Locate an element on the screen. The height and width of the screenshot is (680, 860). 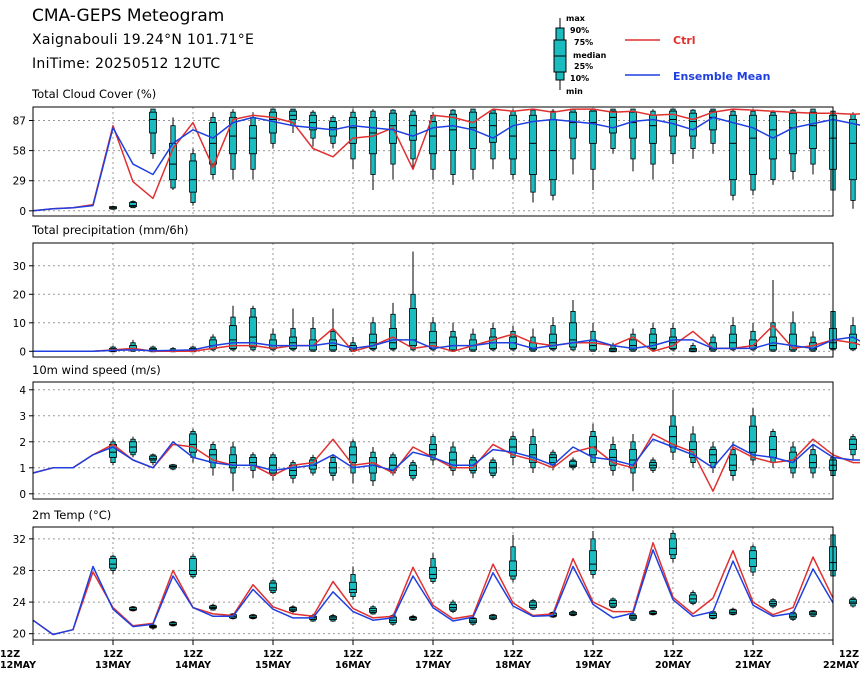
y-tick-label: 4 is located at coordinates (22, 391).